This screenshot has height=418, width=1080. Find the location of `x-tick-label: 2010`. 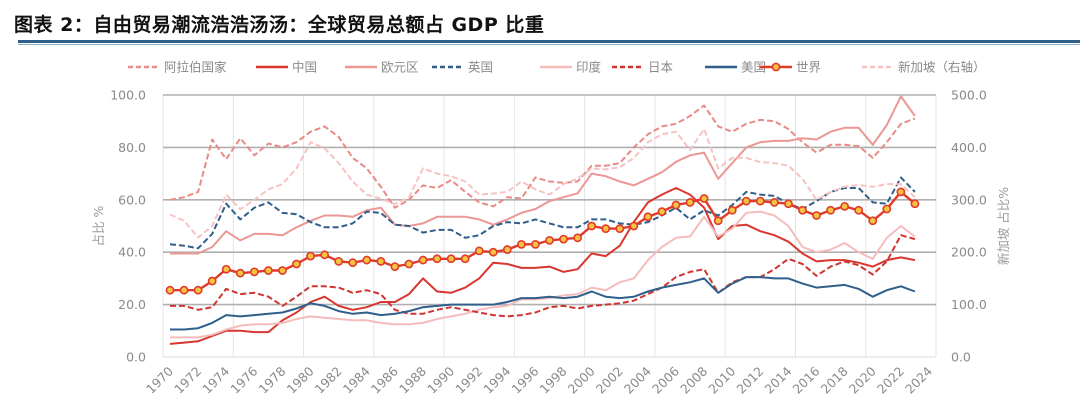

x-tick-label: 2010 is located at coordinates (721, 379).